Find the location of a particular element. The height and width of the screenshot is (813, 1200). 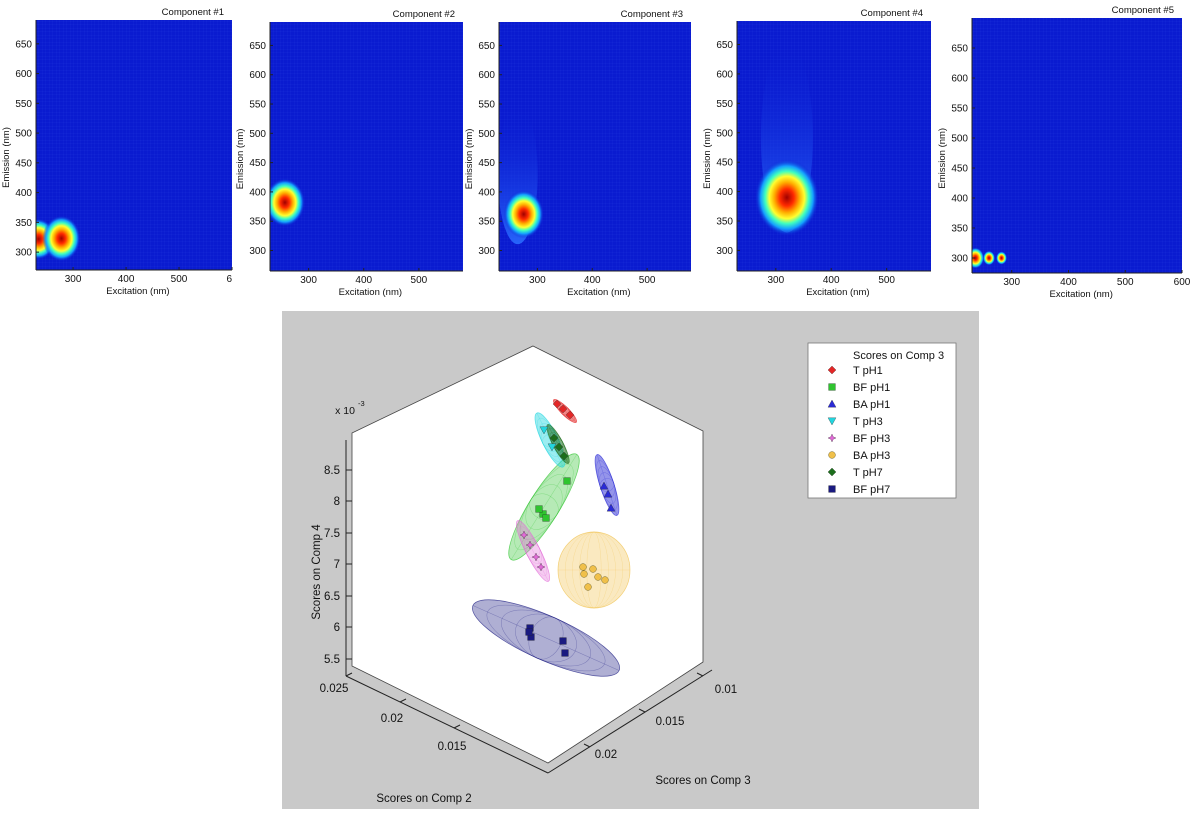

comp2-axis-line is located at coordinates (447, 724).